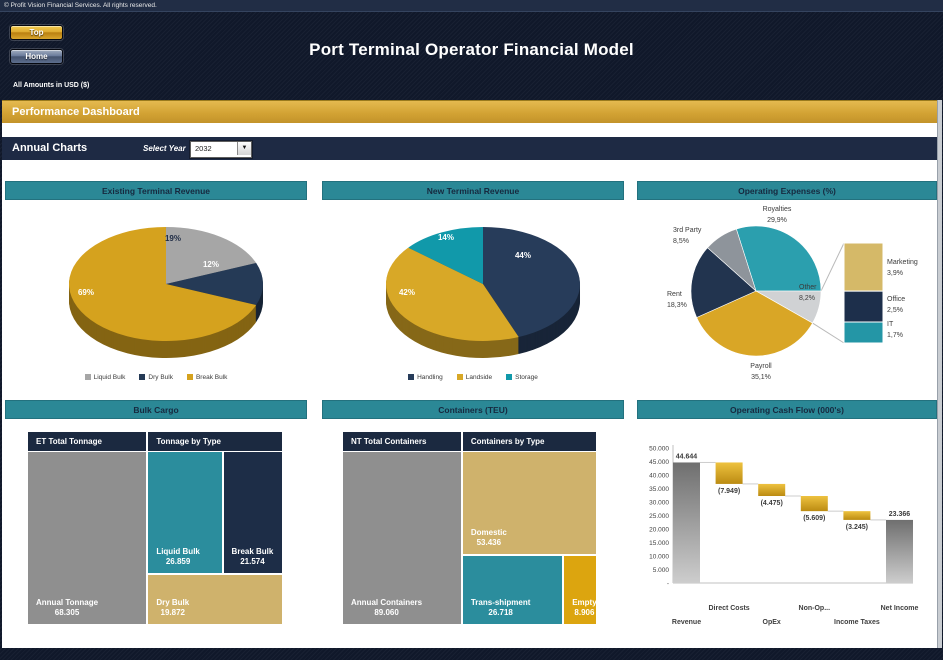  Describe the element at coordinates (728, 608) in the screenshot. I see `x-category-label: Direct Costs` at that location.